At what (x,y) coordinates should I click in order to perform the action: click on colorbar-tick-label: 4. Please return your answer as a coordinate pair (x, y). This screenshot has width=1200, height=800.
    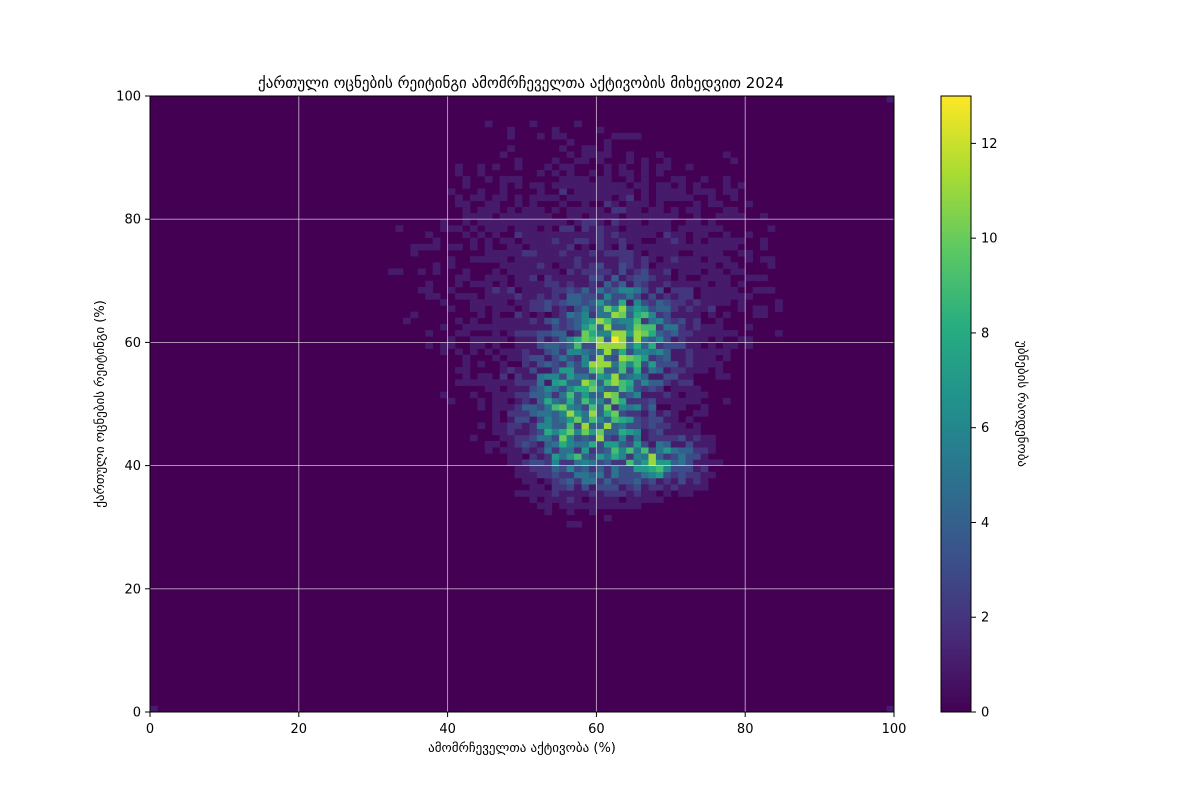
    Looking at the image, I should click on (985, 523).